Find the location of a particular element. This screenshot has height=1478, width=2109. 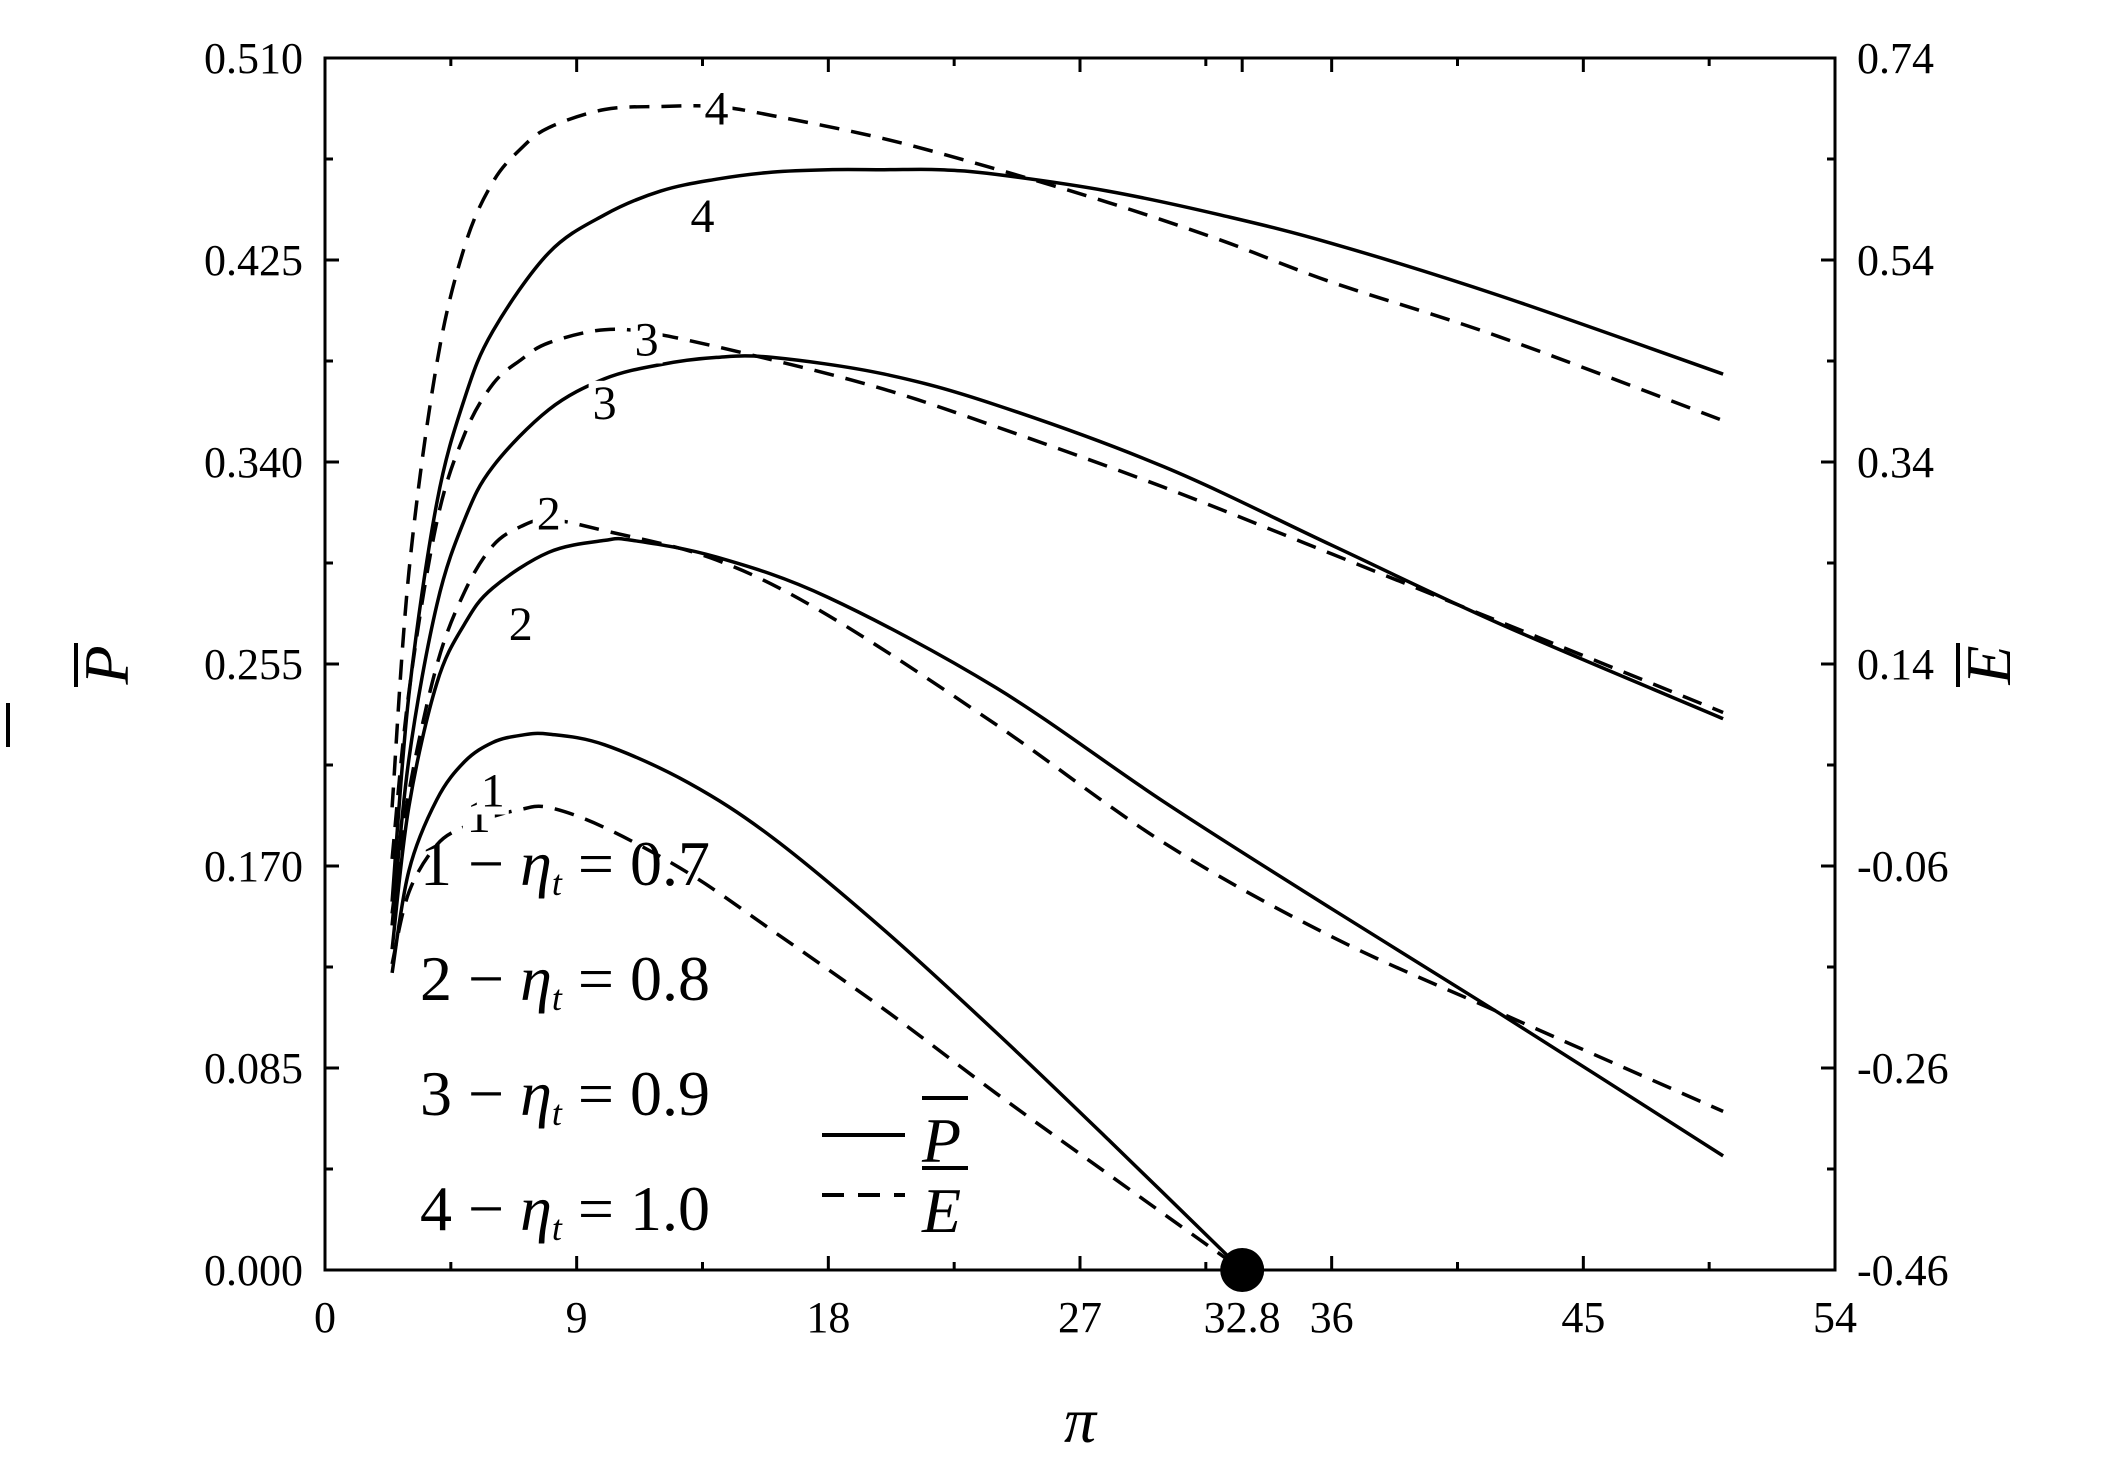

y-right-tick-label: -0.06 is located at coordinates (1903, 866).